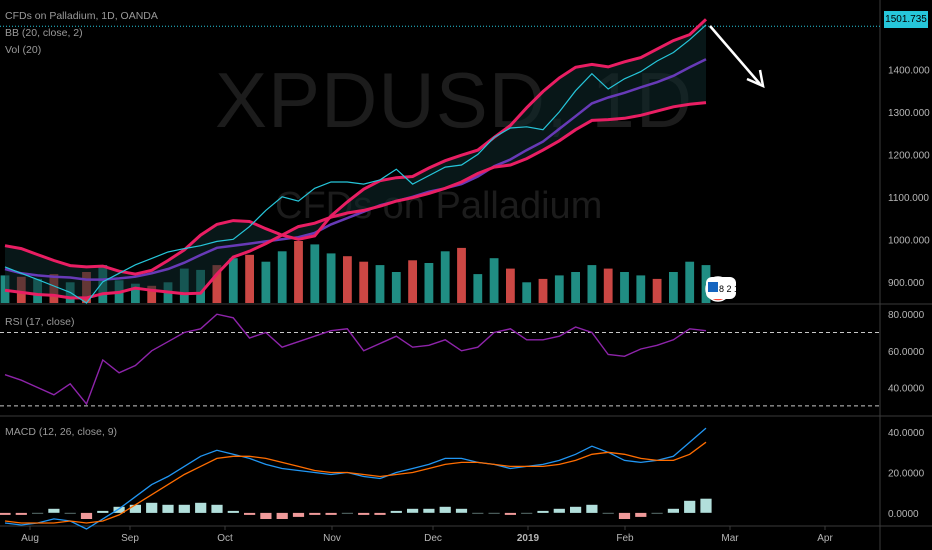 The image size is (932, 550). I want to click on macd-axis-tick: 40.0000, so click(906, 433).